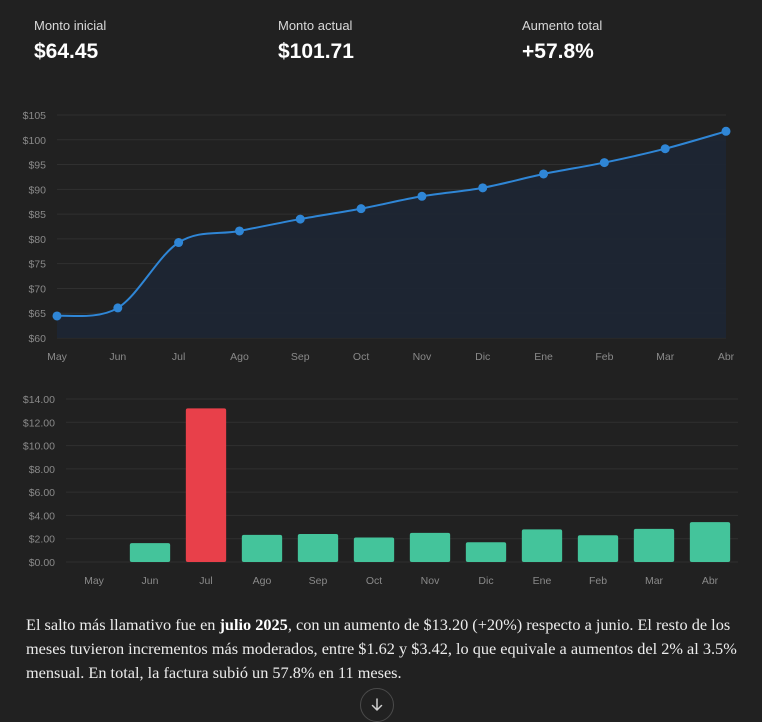 The height and width of the screenshot is (722, 762). What do you see at coordinates (542, 581) in the screenshot?
I see `bar-xtick-label: Ene` at bounding box center [542, 581].